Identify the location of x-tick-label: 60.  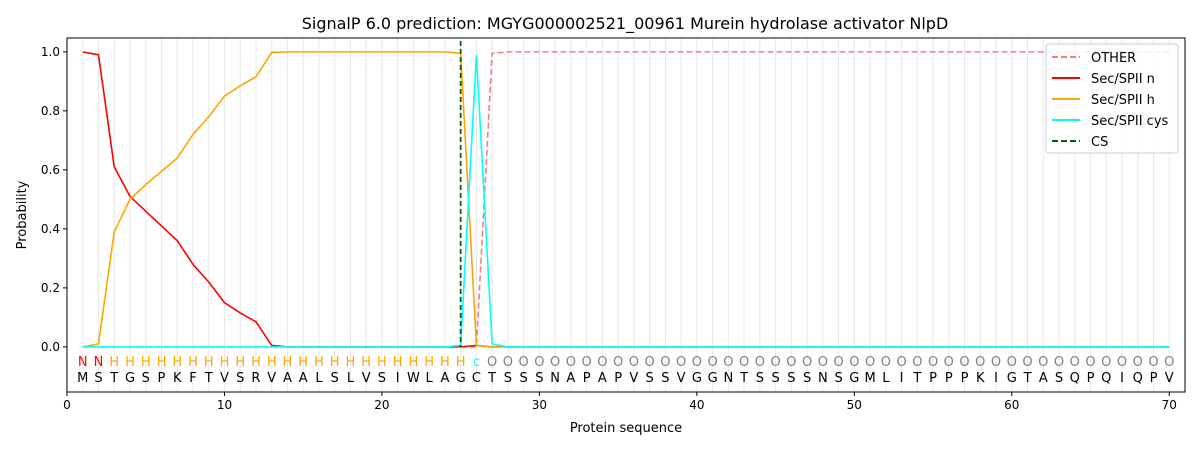
(1011, 405).